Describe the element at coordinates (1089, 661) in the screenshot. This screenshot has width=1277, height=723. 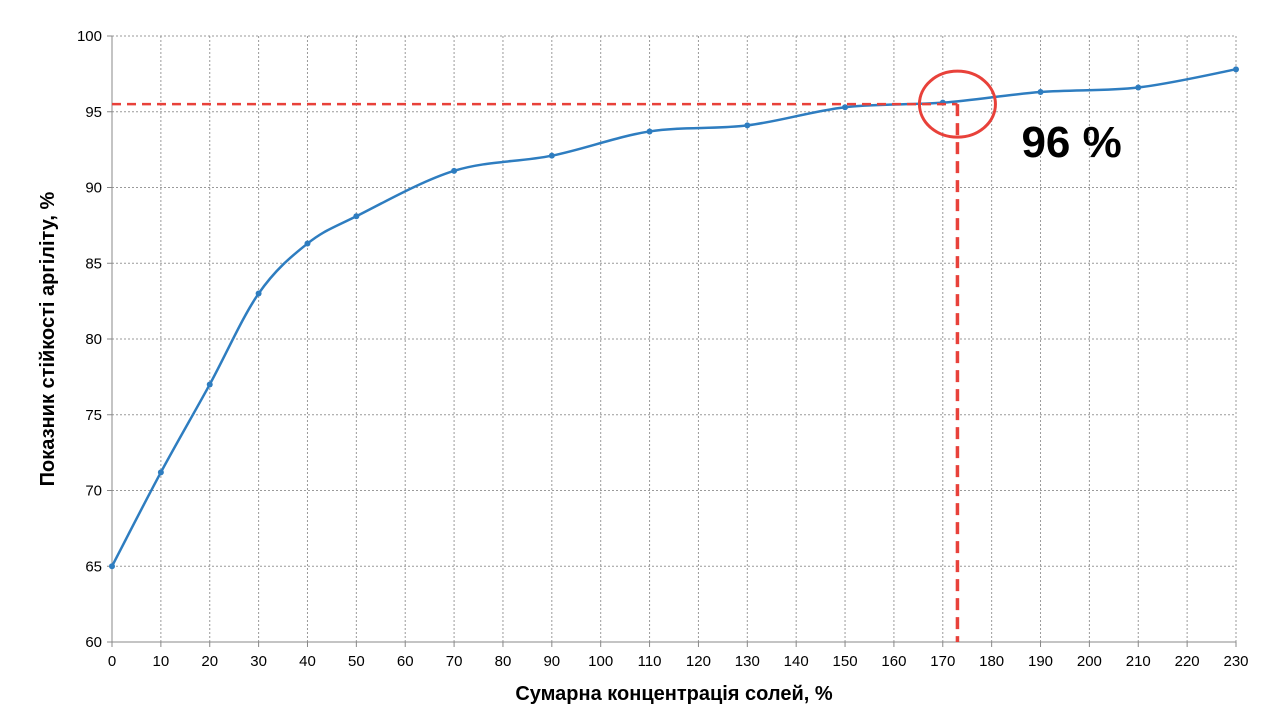
I see `x-tick-label: 200` at that location.